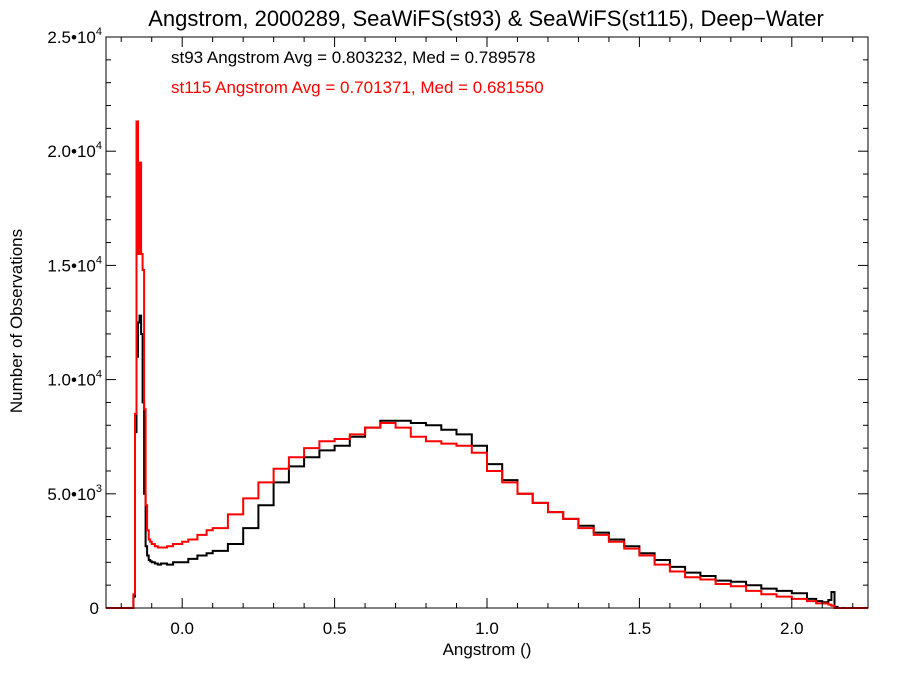 The width and height of the screenshot is (900, 675). I want to click on y-tick-exponent: 3, so click(99, 489).